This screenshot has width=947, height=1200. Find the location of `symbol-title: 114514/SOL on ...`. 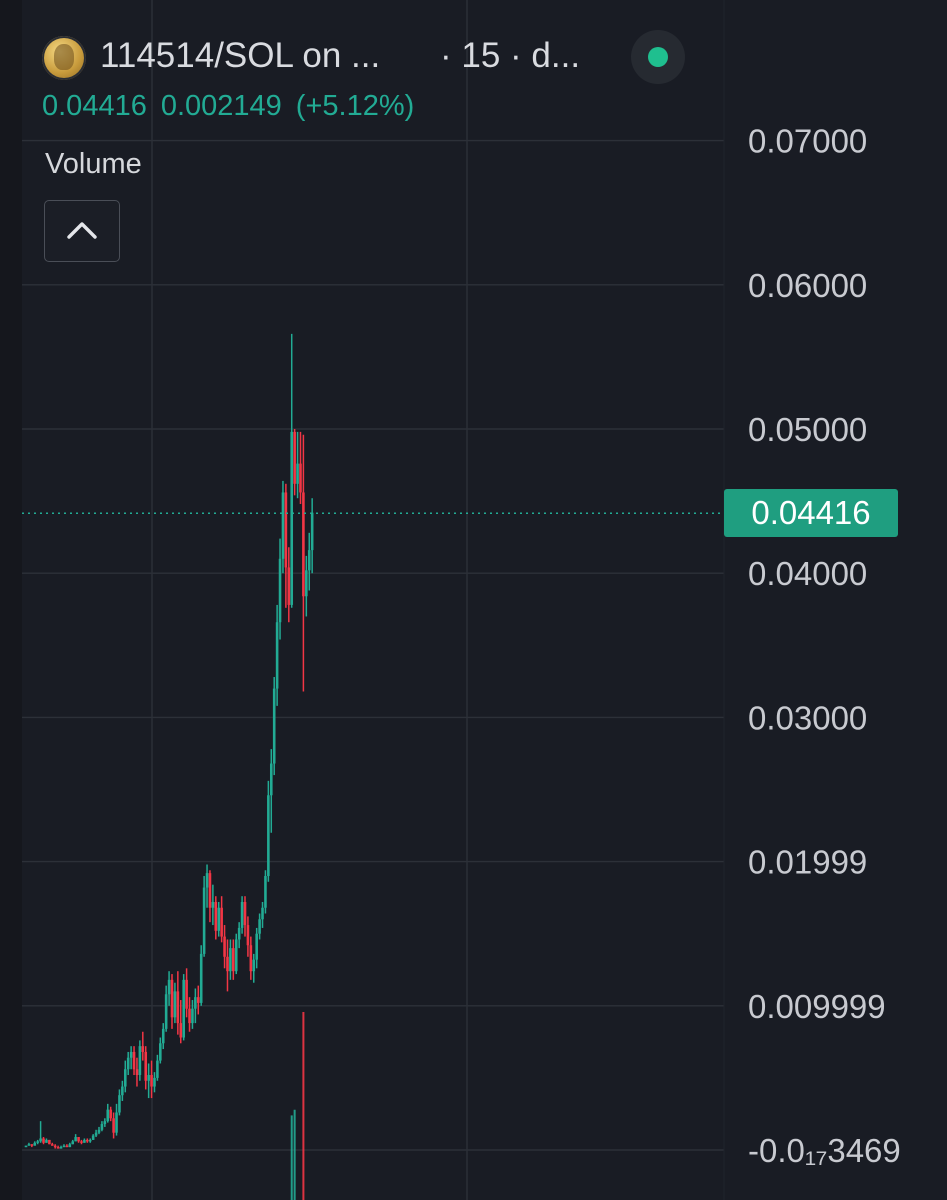

symbol-title: 114514/SOL on ... is located at coordinates (240, 55).